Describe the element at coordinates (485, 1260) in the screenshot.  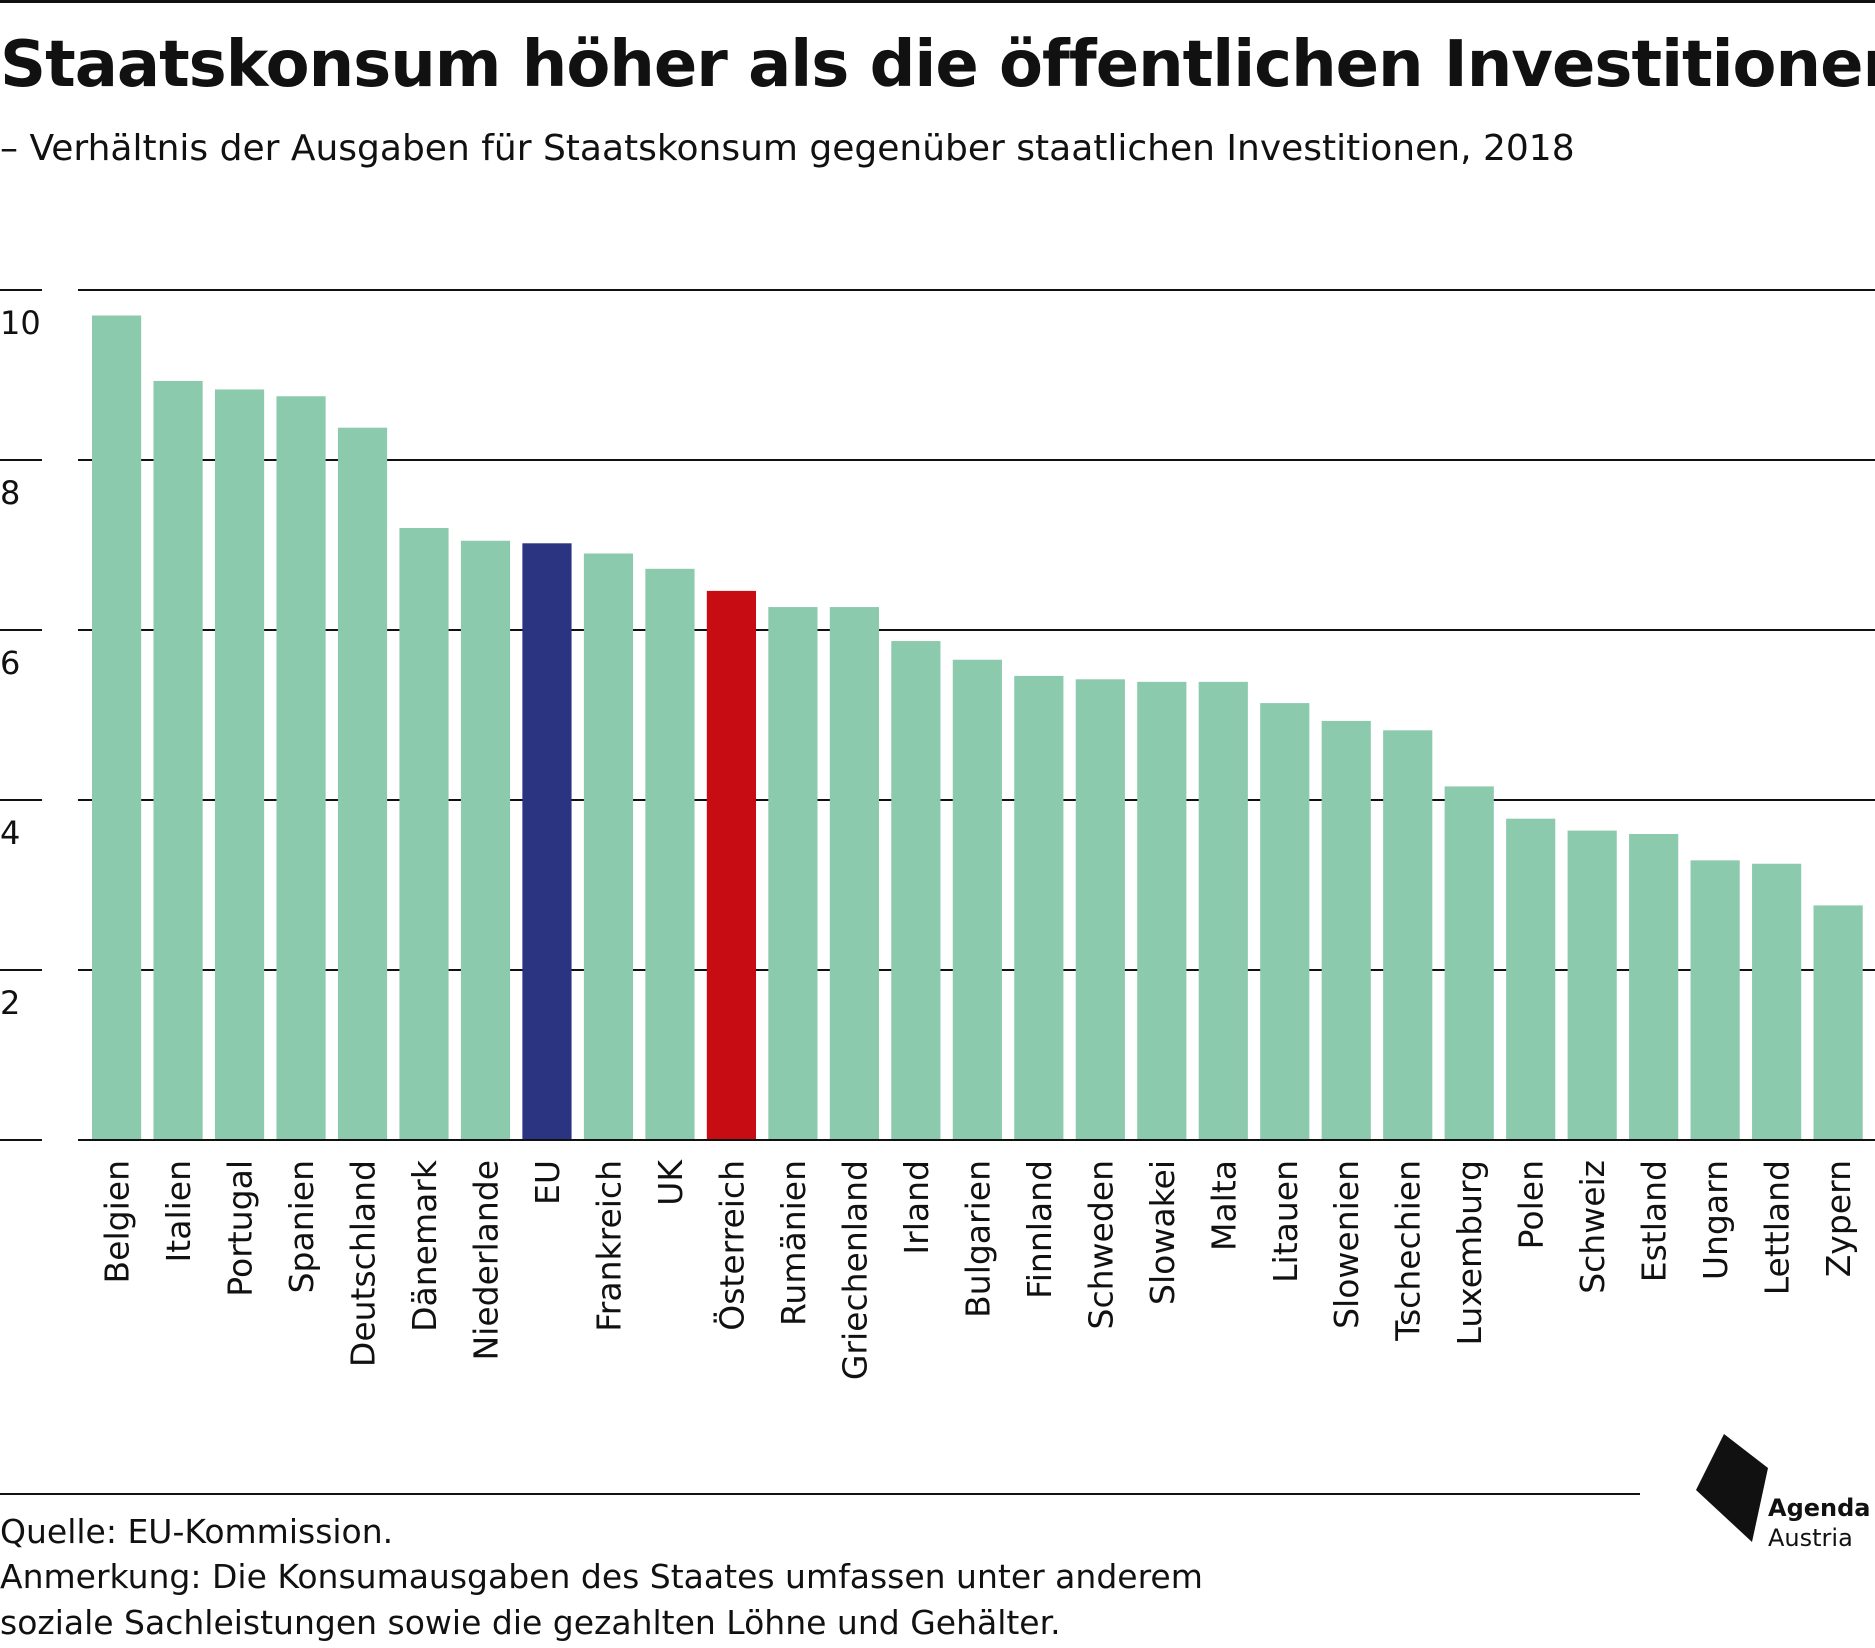
I see `x-tick-label: Niederlande` at that location.